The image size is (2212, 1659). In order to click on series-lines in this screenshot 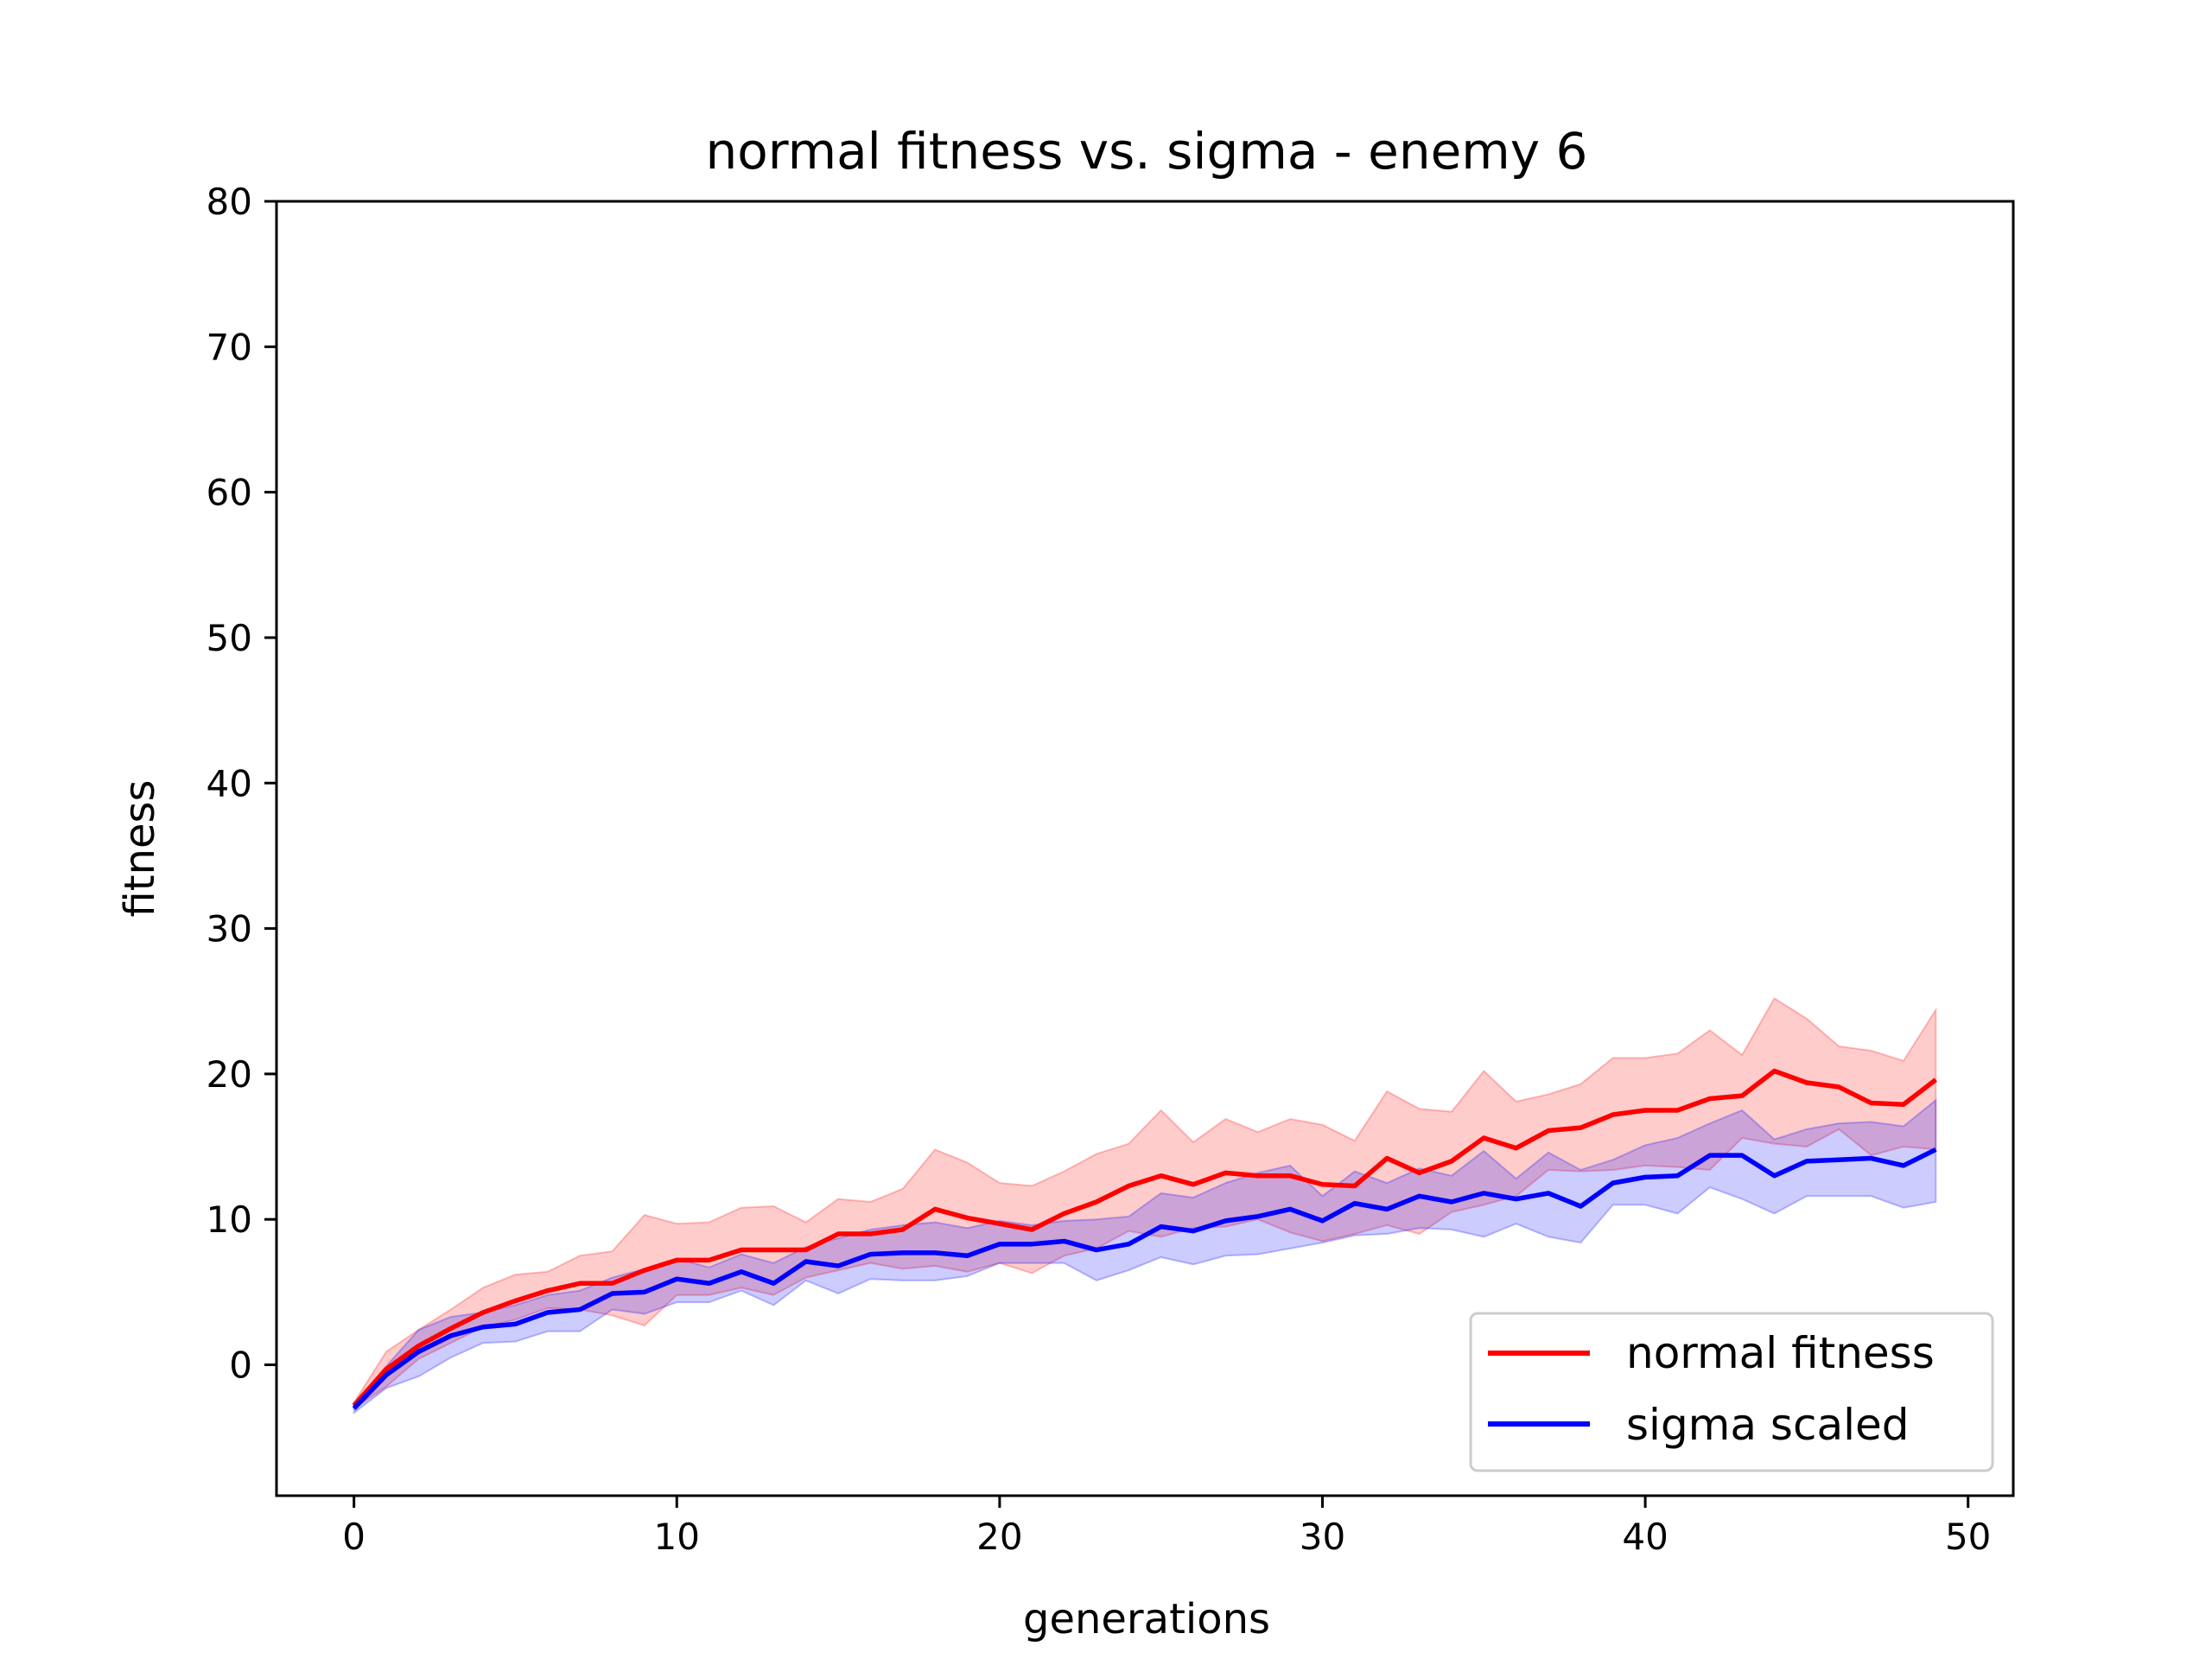, I will do `click(1145, 1239)`.